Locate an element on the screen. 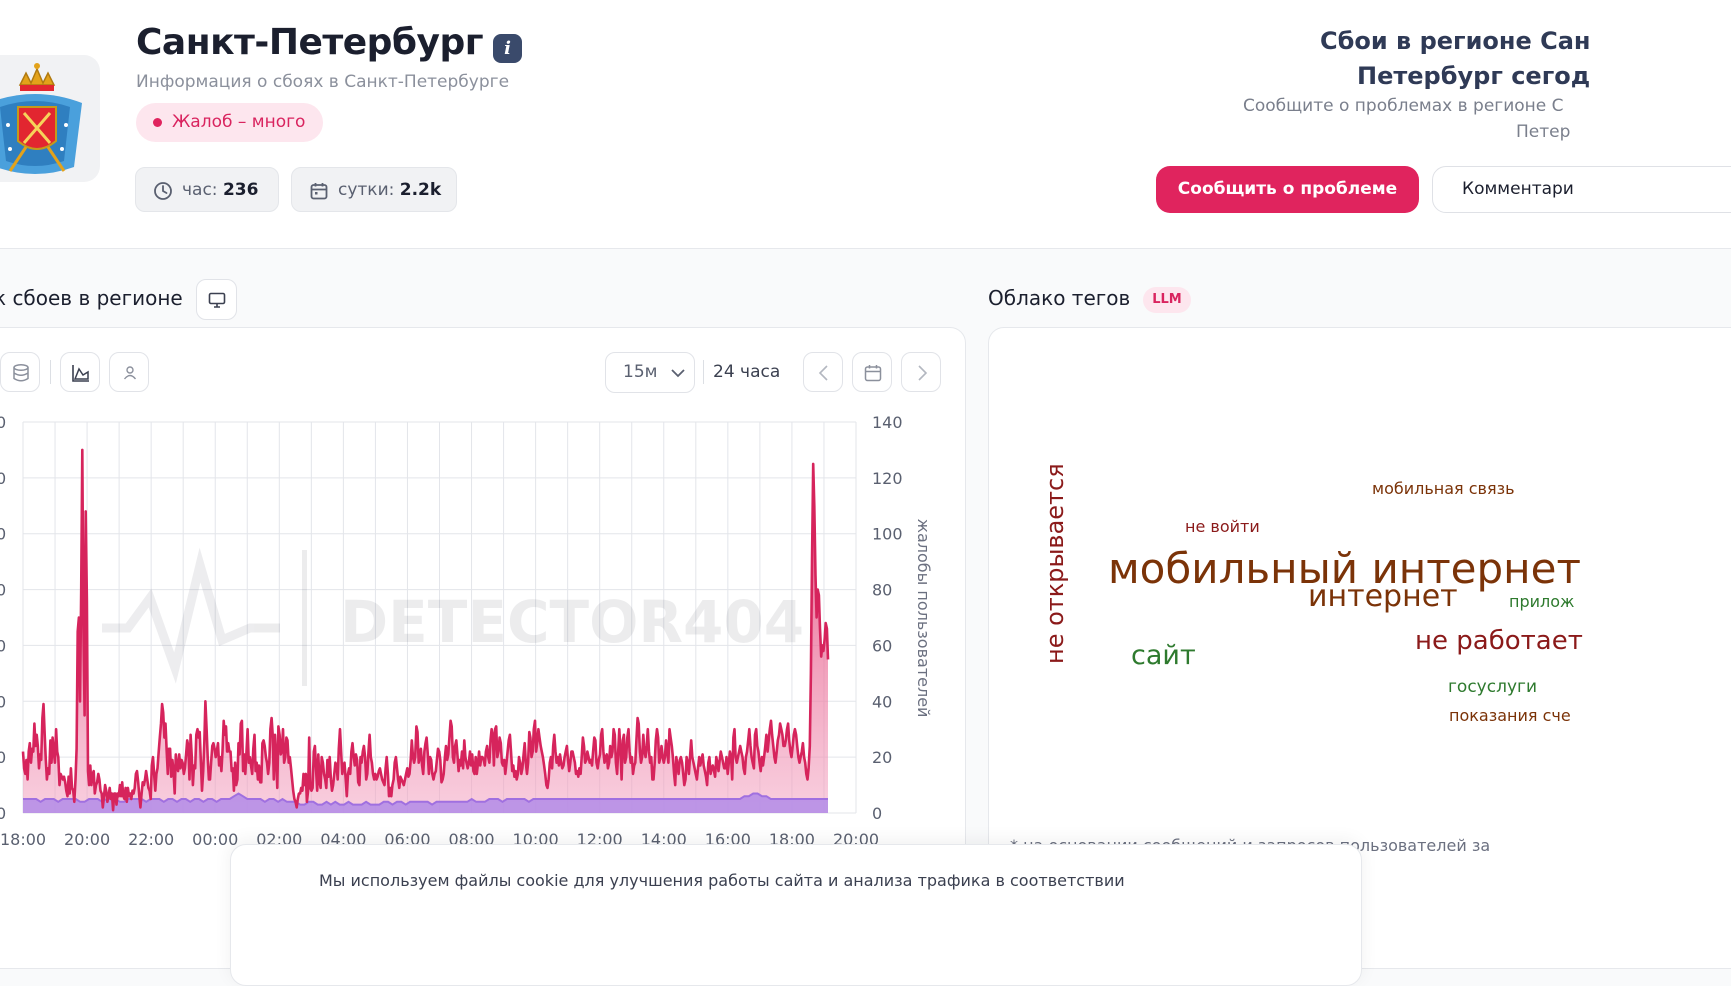 The height and width of the screenshot is (986, 1731). coat-of-arms-icon is located at coordinates (41, 118).